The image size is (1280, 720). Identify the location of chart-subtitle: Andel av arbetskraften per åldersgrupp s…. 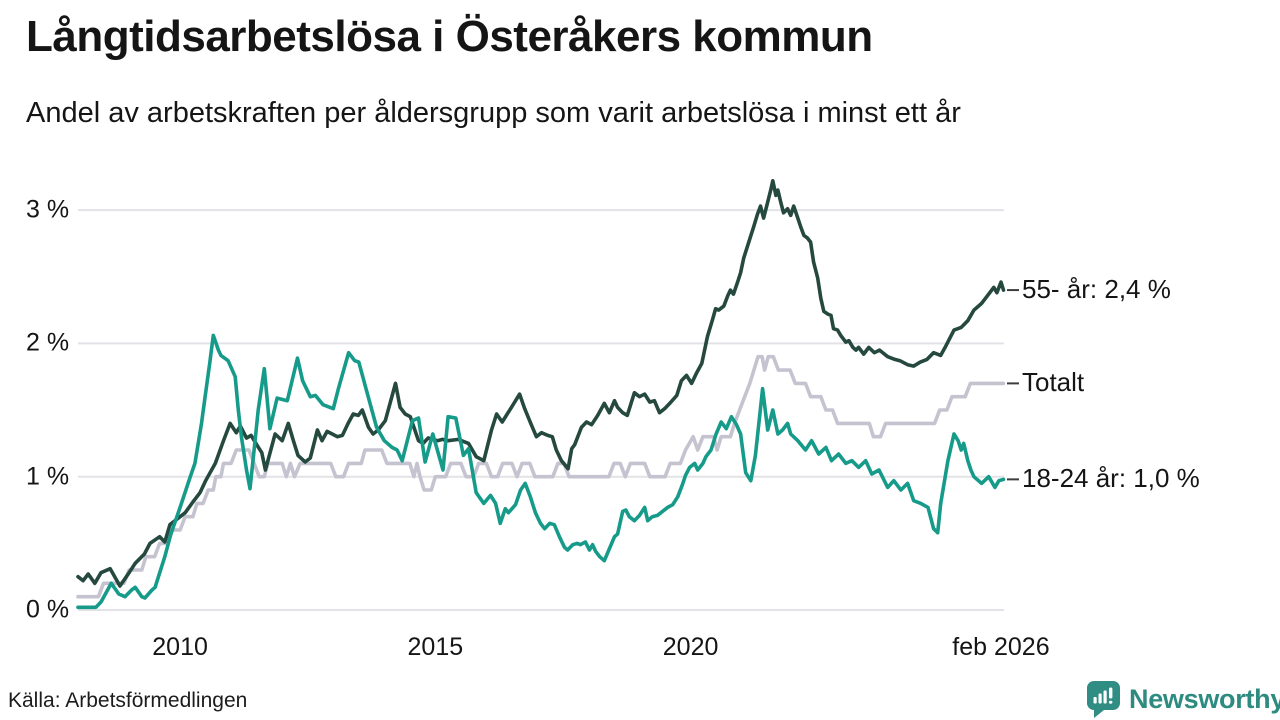
(493, 113).